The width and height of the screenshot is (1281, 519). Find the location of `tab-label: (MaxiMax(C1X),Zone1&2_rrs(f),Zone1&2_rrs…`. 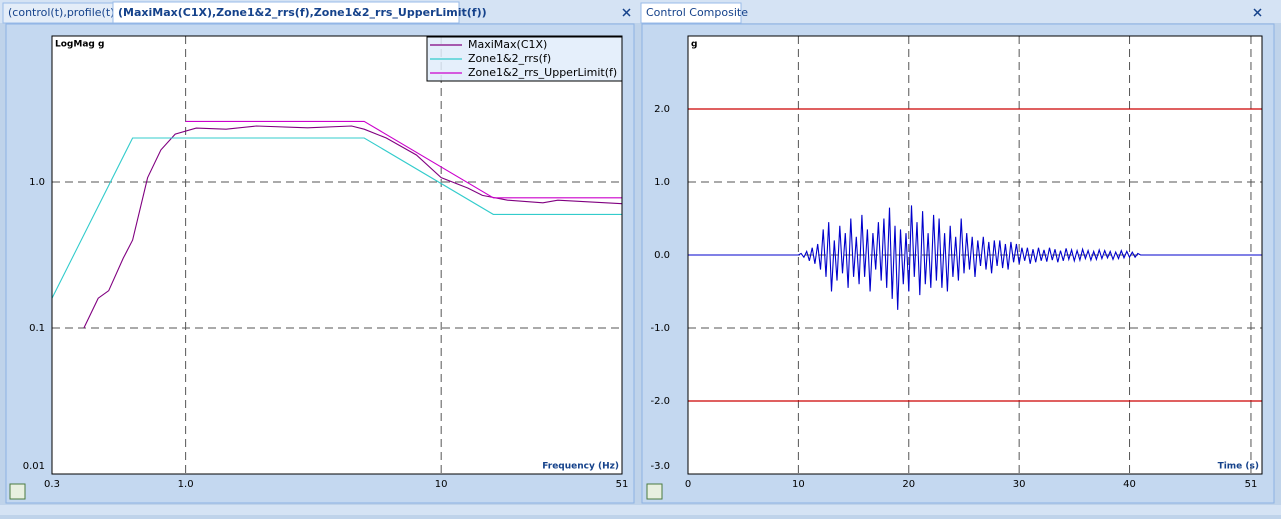

tab-label: (MaxiMax(C1X),Zone1&2_rrs(f),Zone1&2_rrs… is located at coordinates (302, 12).